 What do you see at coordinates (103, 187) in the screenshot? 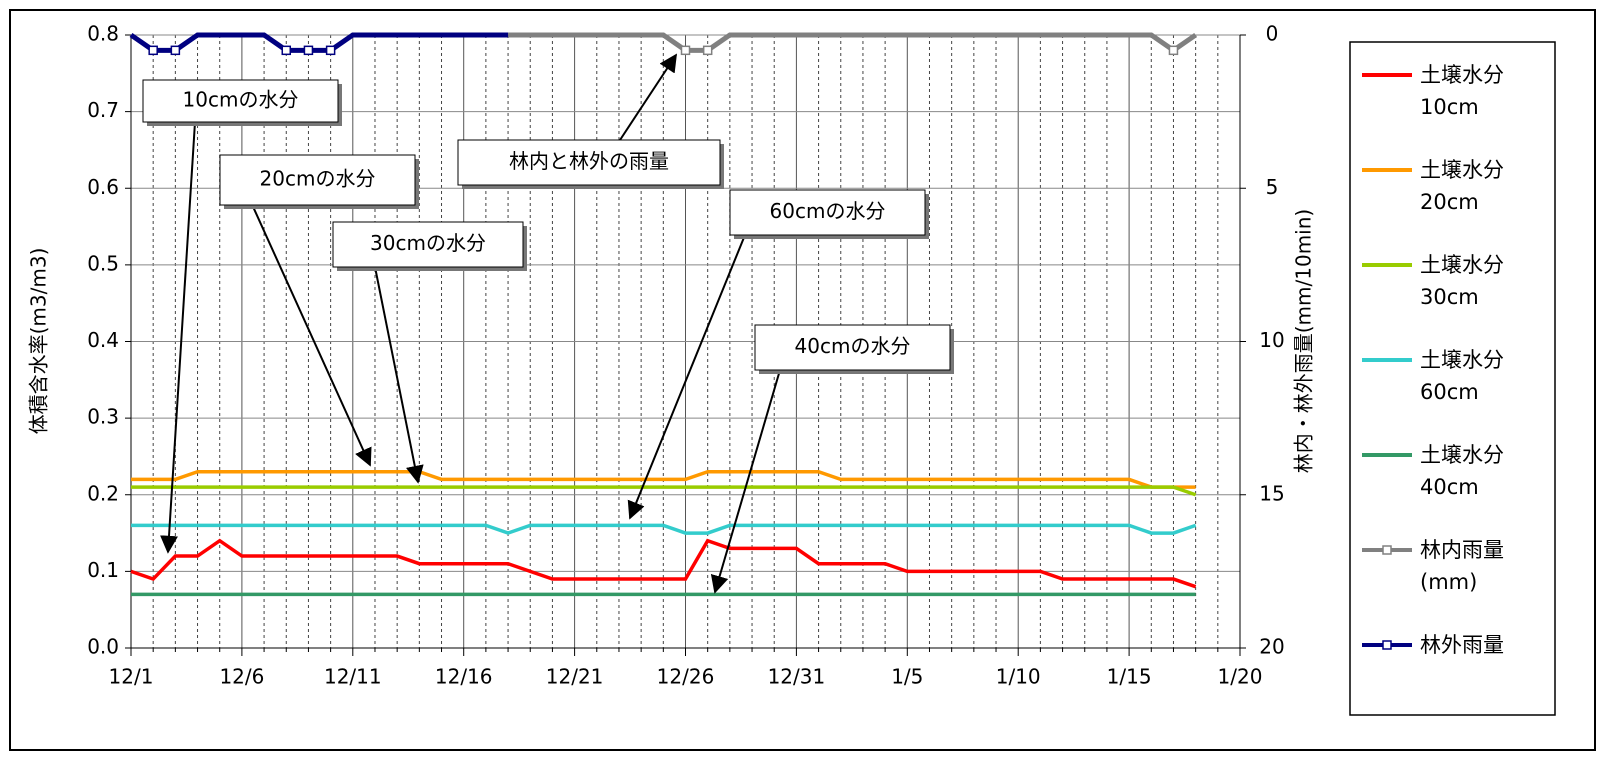
I see `y-tick-label: 0.6` at bounding box center [103, 187].